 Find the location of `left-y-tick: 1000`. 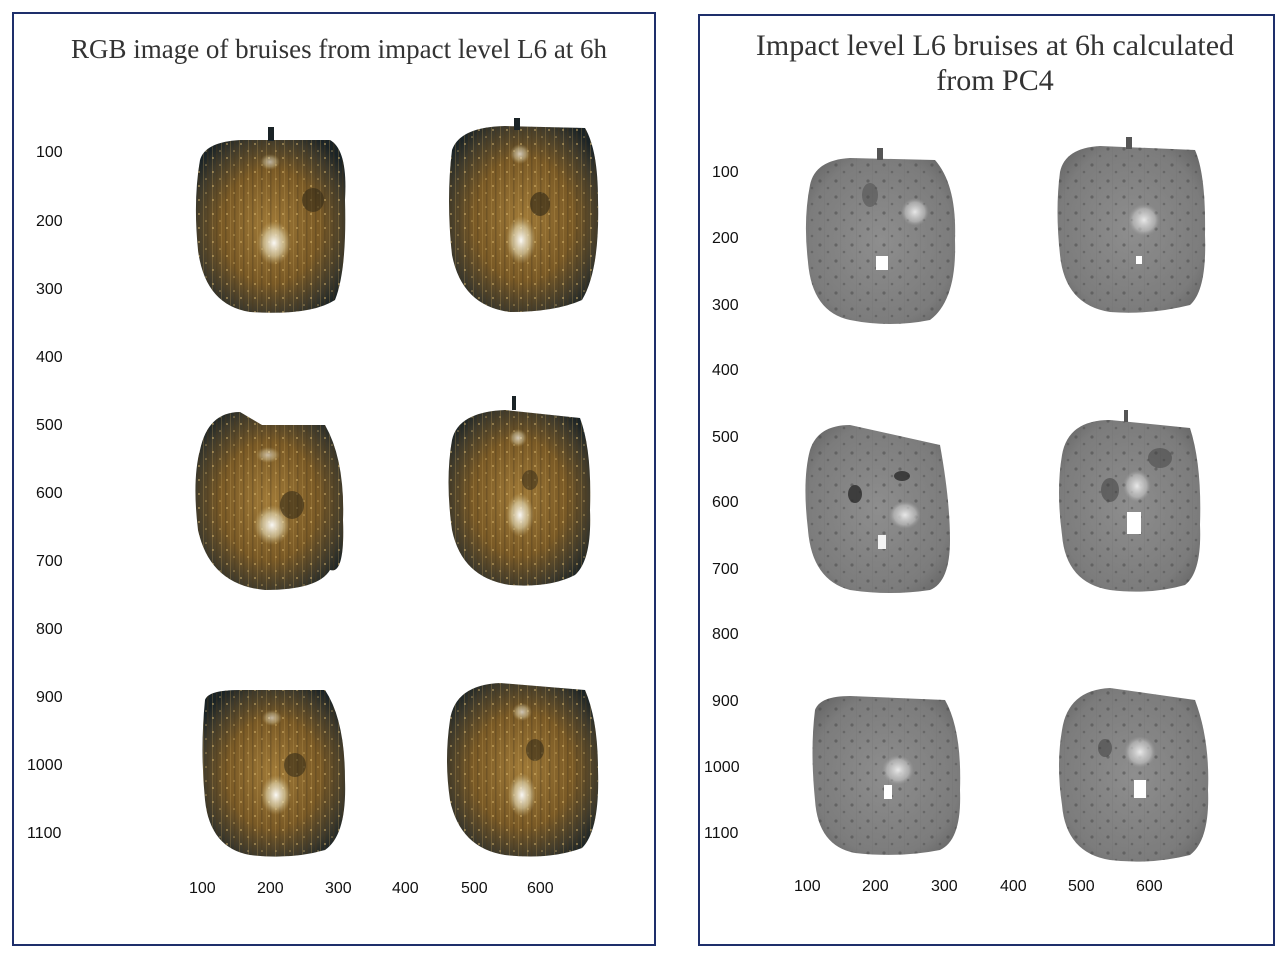

left-y-tick: 1000 is located at coordinates (45, 765).